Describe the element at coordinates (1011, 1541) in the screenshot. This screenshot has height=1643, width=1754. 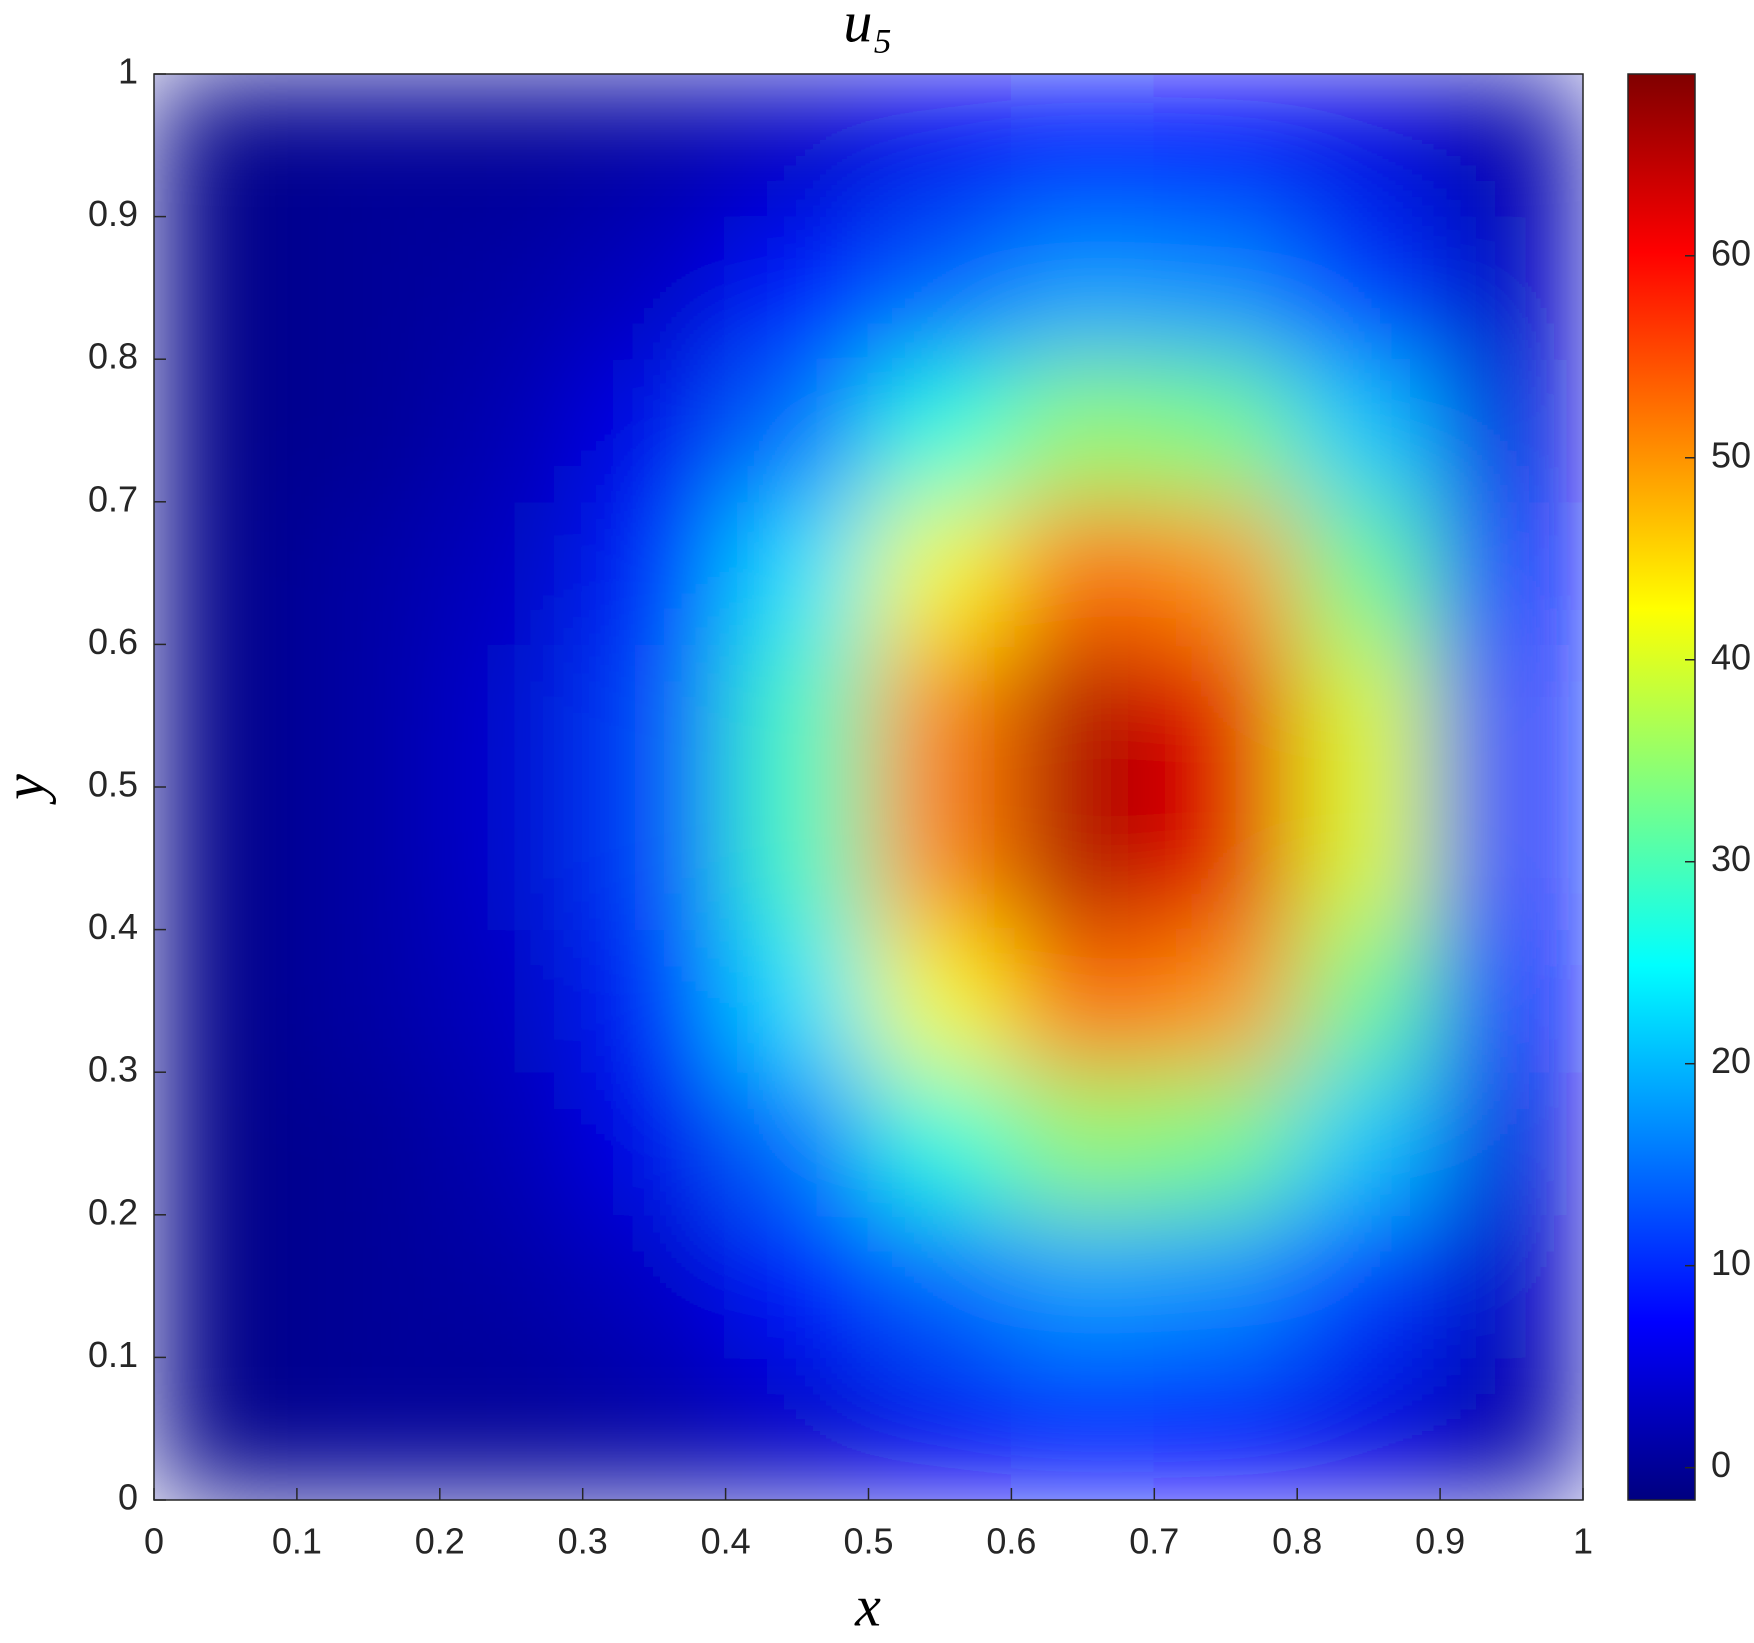
I see `x-tick-label: 0.6` at that location.